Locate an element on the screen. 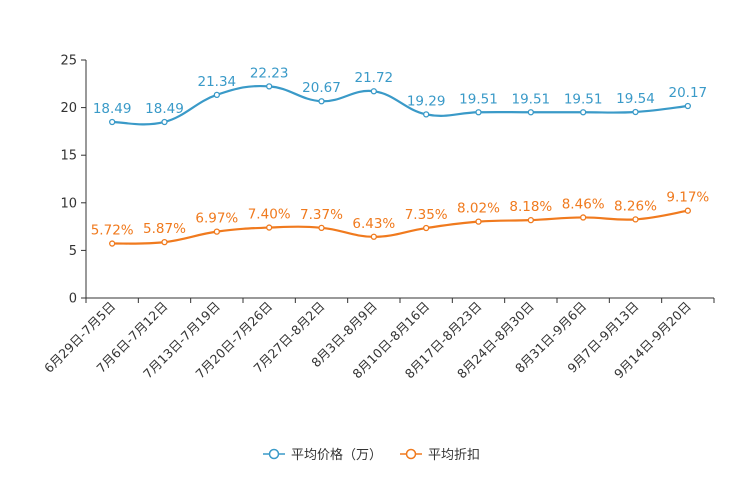 This screenshot has width=744, height=500. data-label: 7.35% is located at coordinates (426, 215).